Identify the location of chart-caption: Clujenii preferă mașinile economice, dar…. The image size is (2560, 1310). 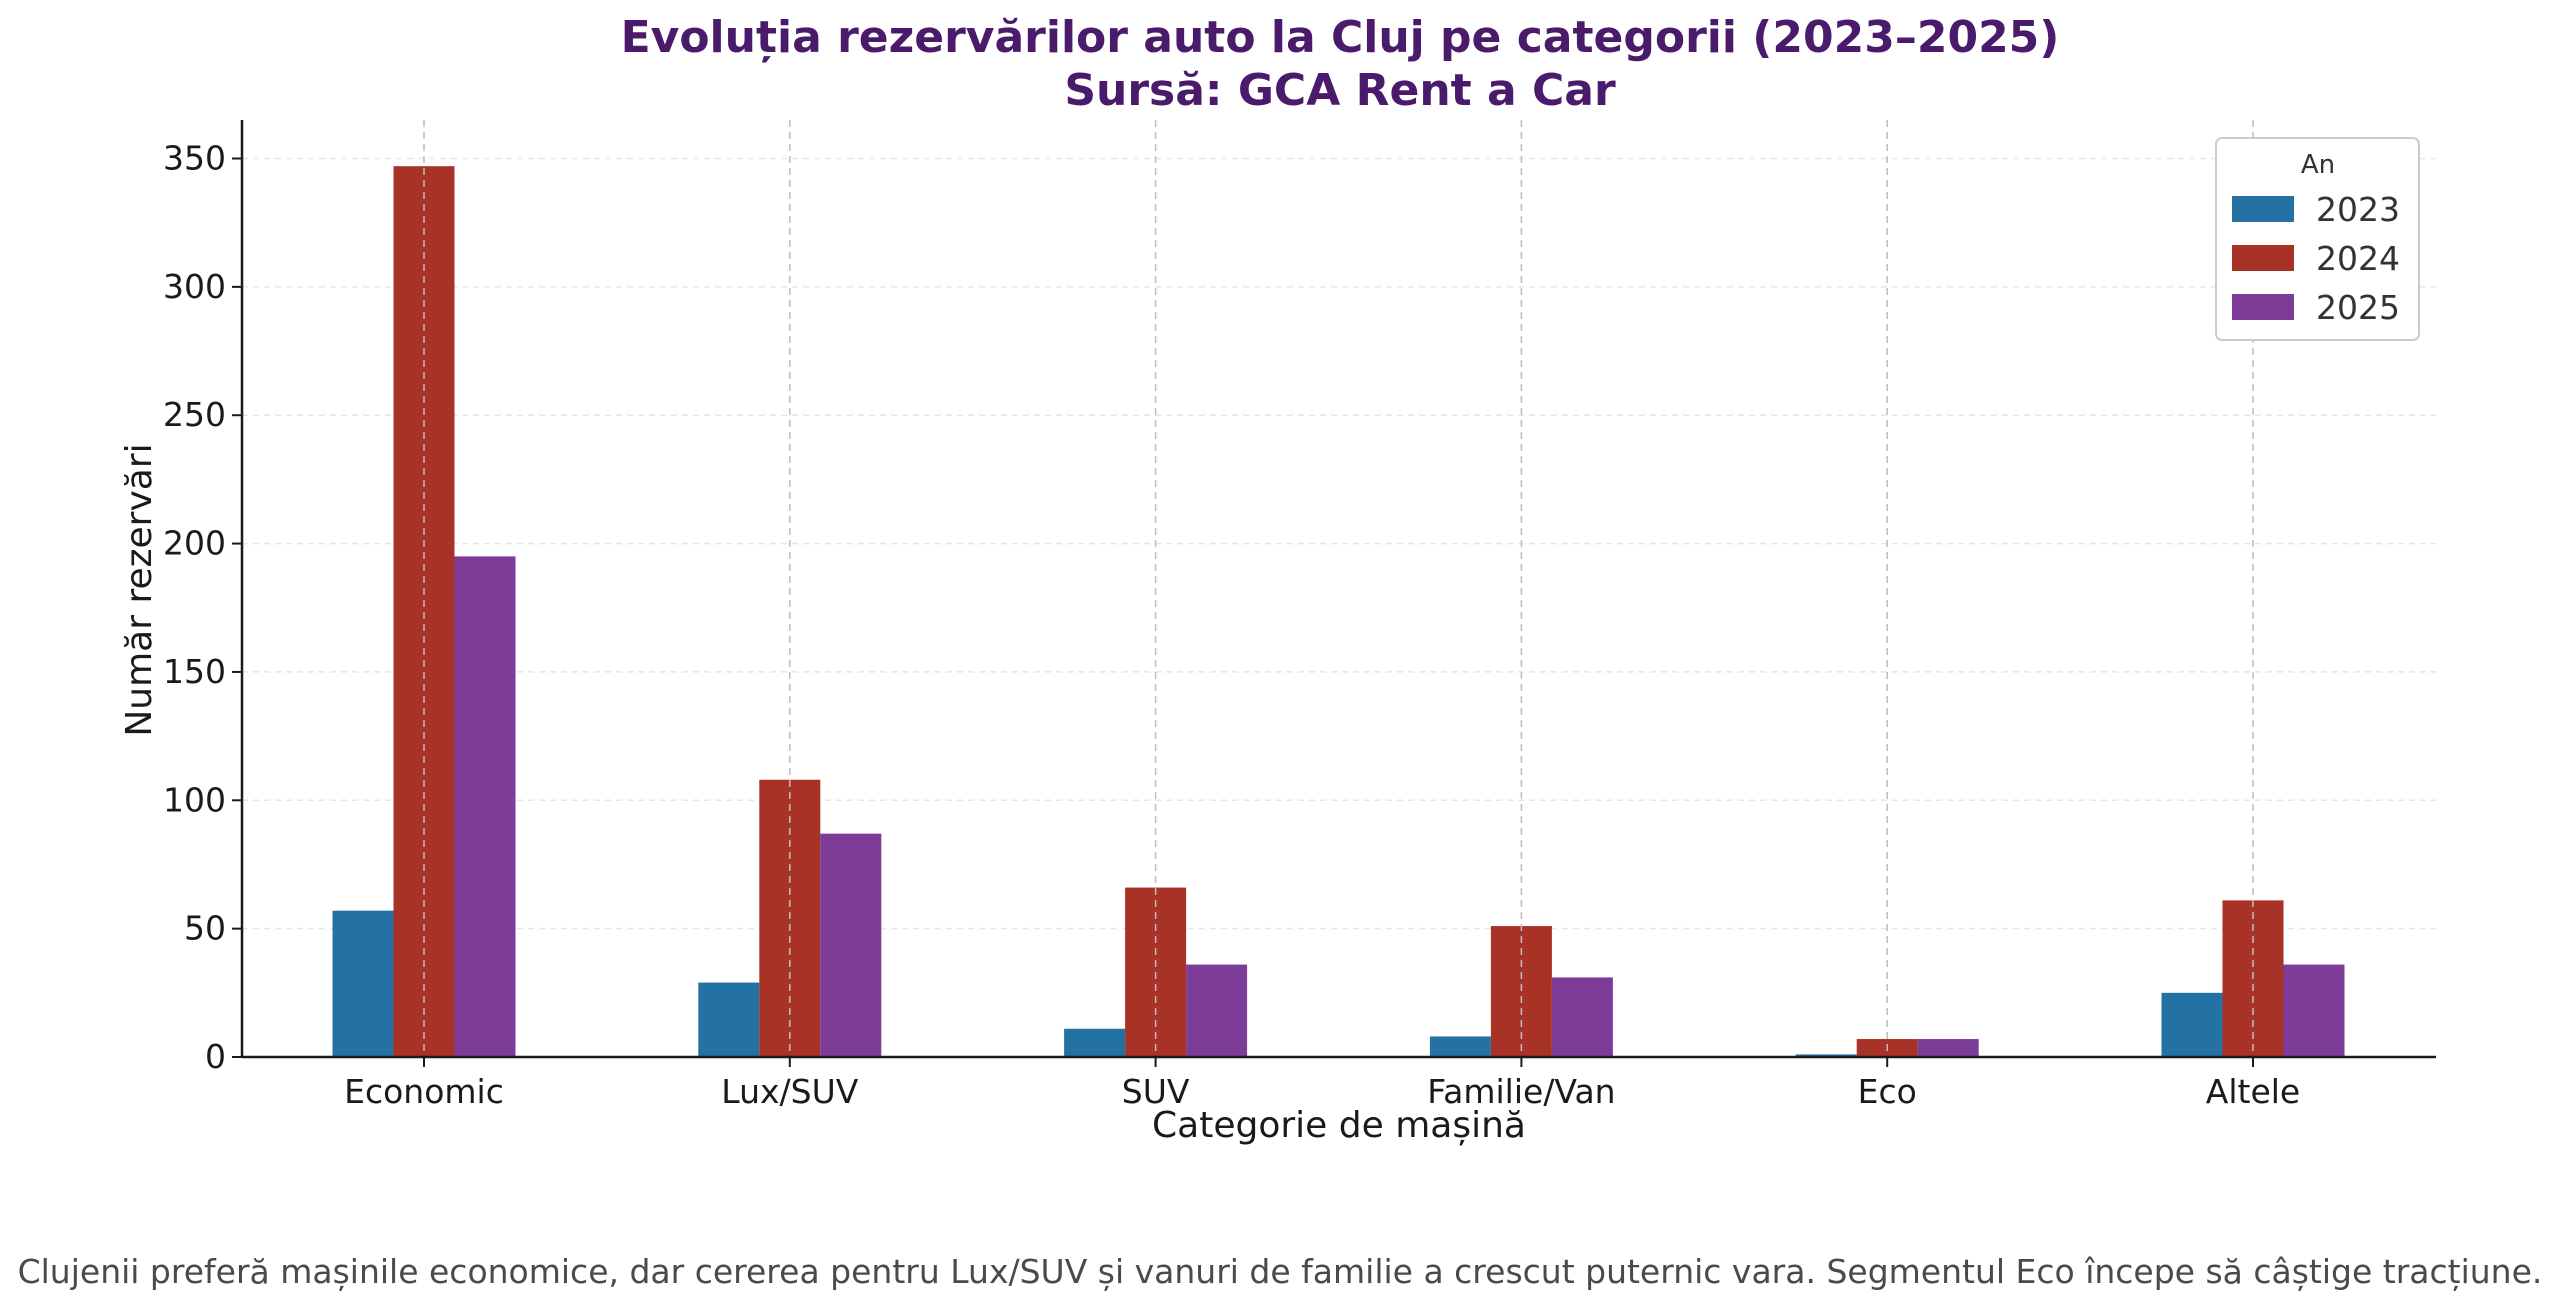
(1280, 1272).